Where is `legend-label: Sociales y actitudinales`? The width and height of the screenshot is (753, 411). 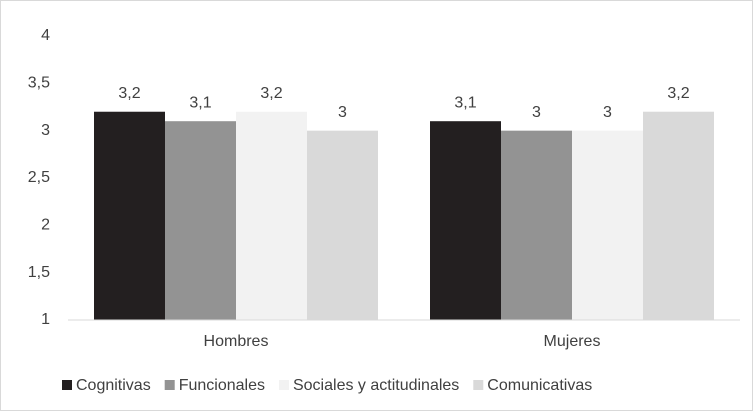
legend-label: Sociales y actitudinales is located at coordinates (376, 385).